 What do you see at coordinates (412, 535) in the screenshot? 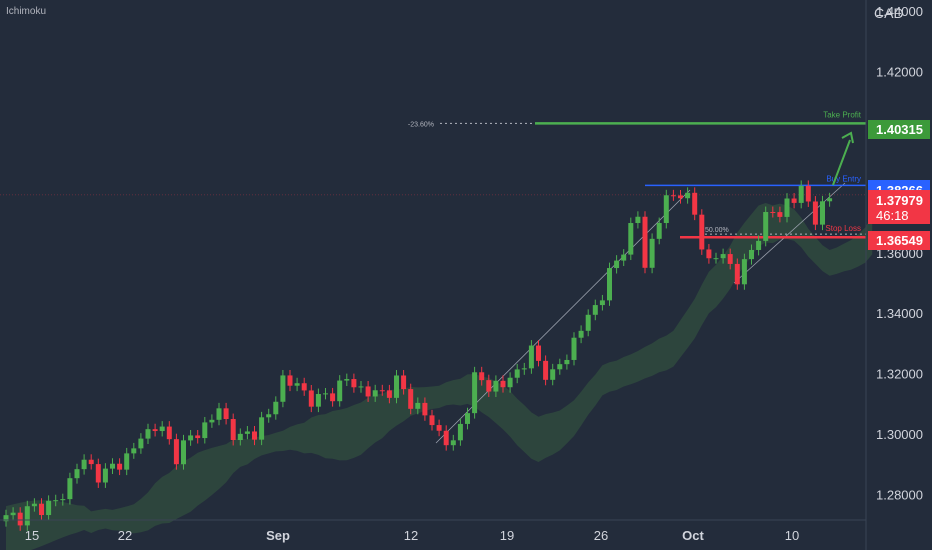
I see `x-axis: 15 22 Sep 12 19 26 Oct 10` at bounding box center [412, 535].